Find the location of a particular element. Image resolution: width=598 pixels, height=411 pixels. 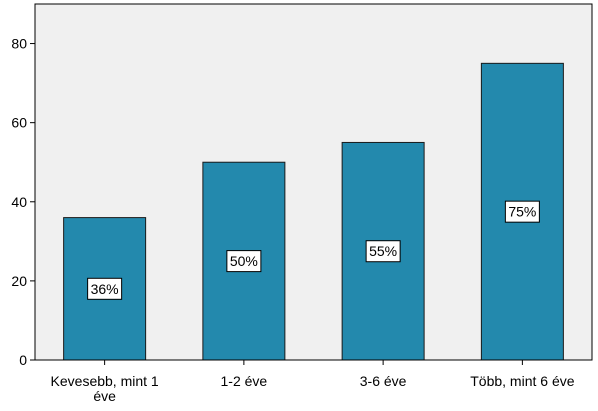

y-tick-label: 20 is located at coordinates (19, 281).